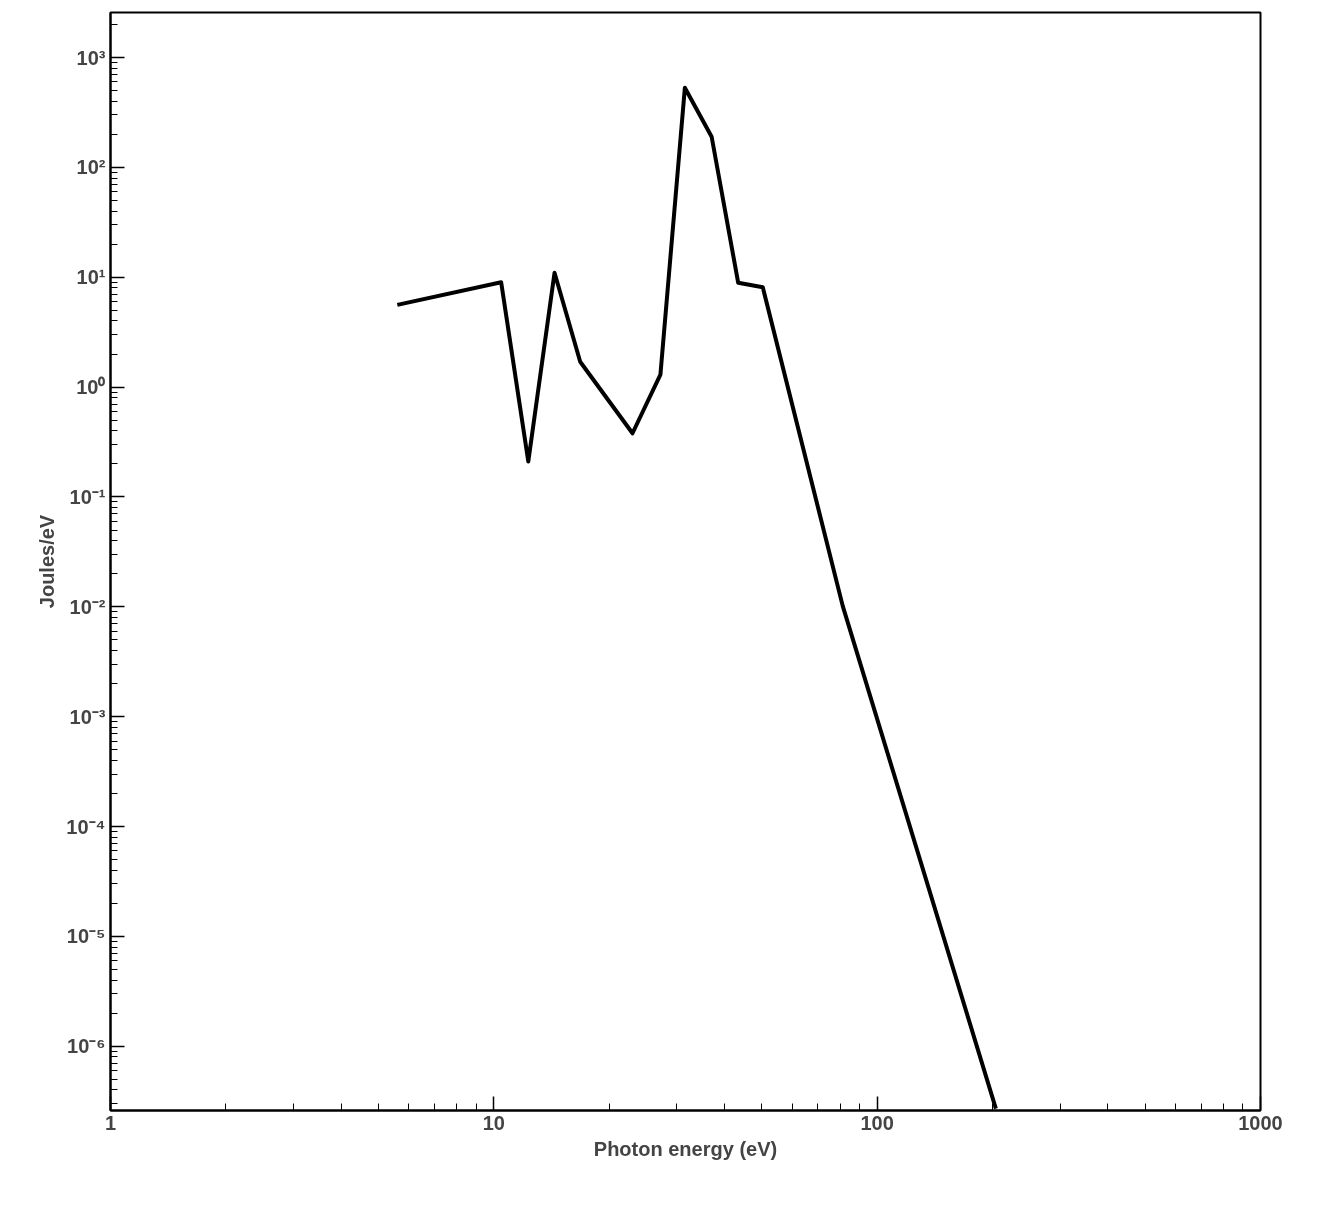 This screenshot has width=1328, height=1224. Describe the element at coordinates (86, 826) in the screenshot. I see `y-tick-label: 10⁻⁴` at that location.